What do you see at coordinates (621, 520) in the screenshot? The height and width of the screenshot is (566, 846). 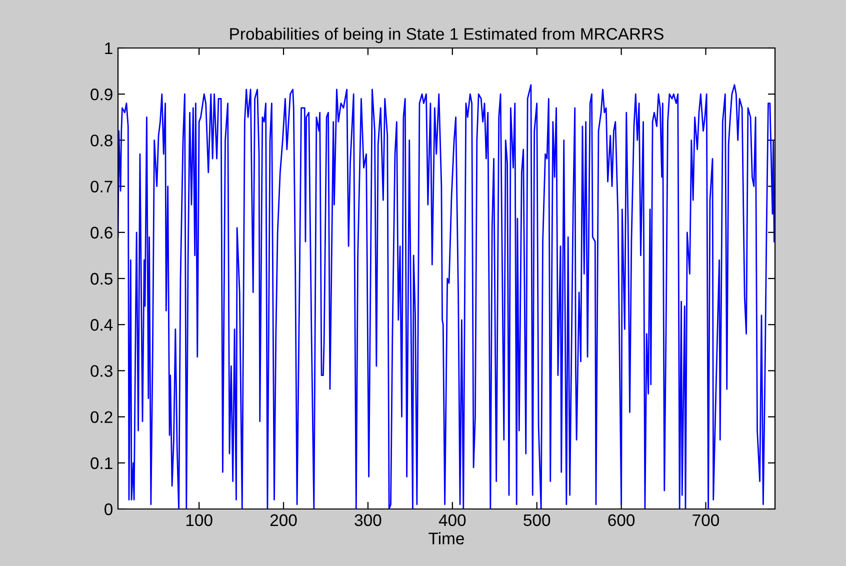 I see `x-tick-label: 600` at bounding box center [621, 520].